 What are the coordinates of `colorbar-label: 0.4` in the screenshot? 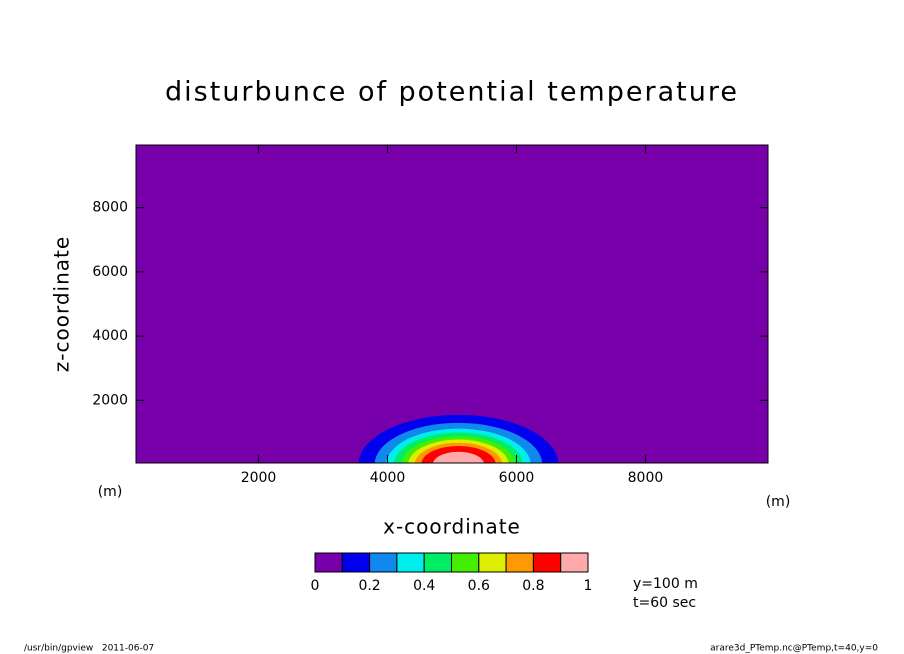 It's located at (424, 586).